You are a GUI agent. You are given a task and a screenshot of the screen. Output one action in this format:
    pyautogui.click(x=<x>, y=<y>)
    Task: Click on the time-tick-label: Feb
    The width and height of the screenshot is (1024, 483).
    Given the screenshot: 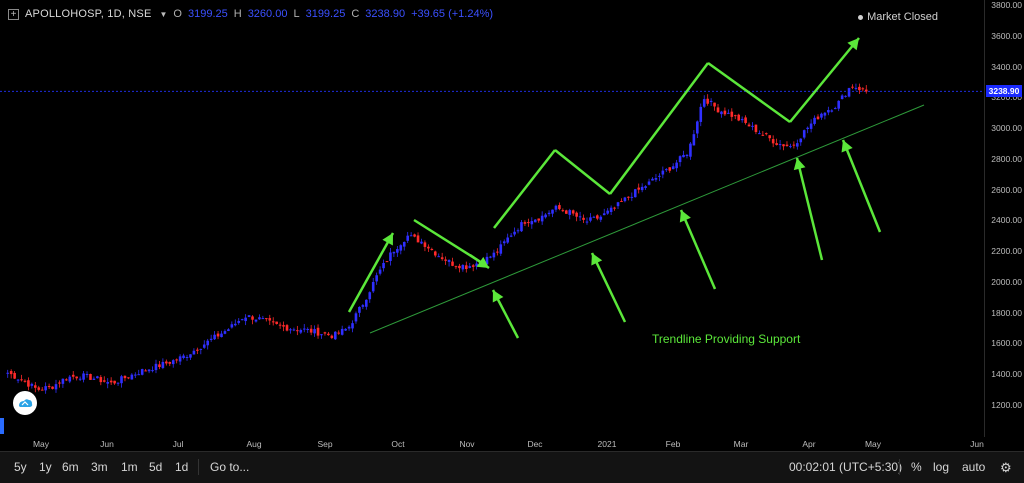 What is the action you would take?
    pyautogui.click(x=673, y=444)
    